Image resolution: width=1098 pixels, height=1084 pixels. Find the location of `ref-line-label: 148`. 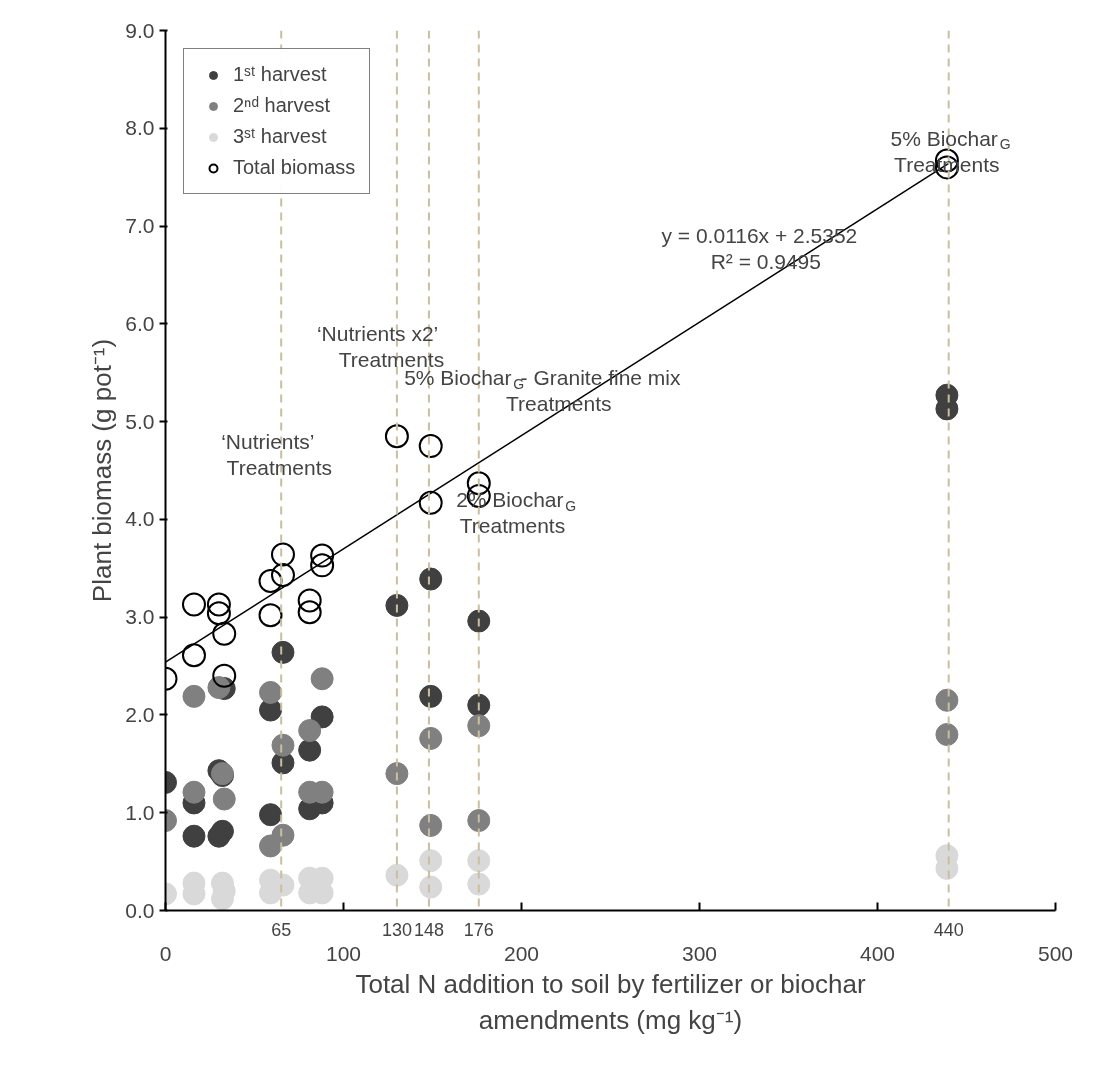

ref-line-label: 148 is located at coordinates (428, 929).